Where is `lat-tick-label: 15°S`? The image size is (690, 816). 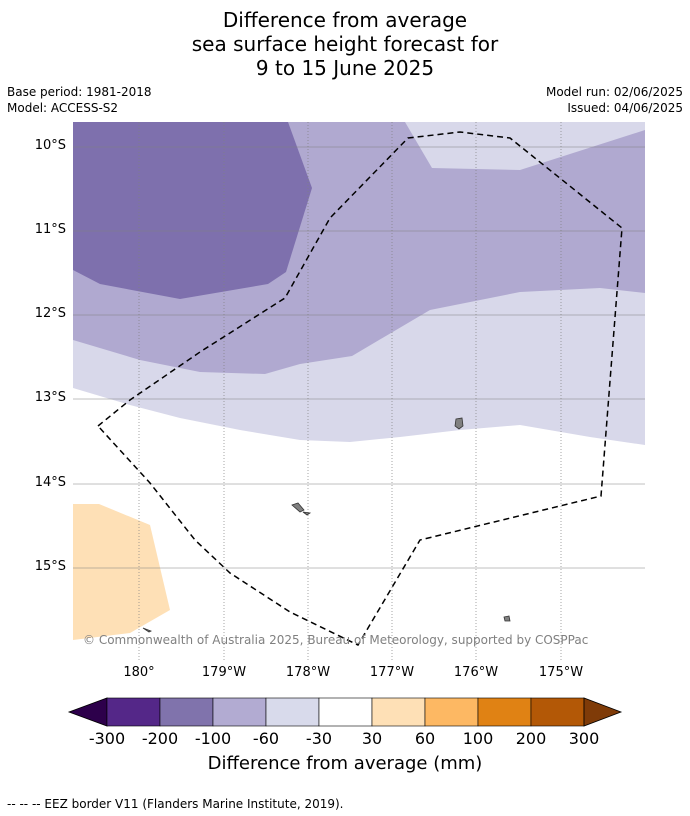
lat-tick-label: 15°S is located at coordinates (50, 566).